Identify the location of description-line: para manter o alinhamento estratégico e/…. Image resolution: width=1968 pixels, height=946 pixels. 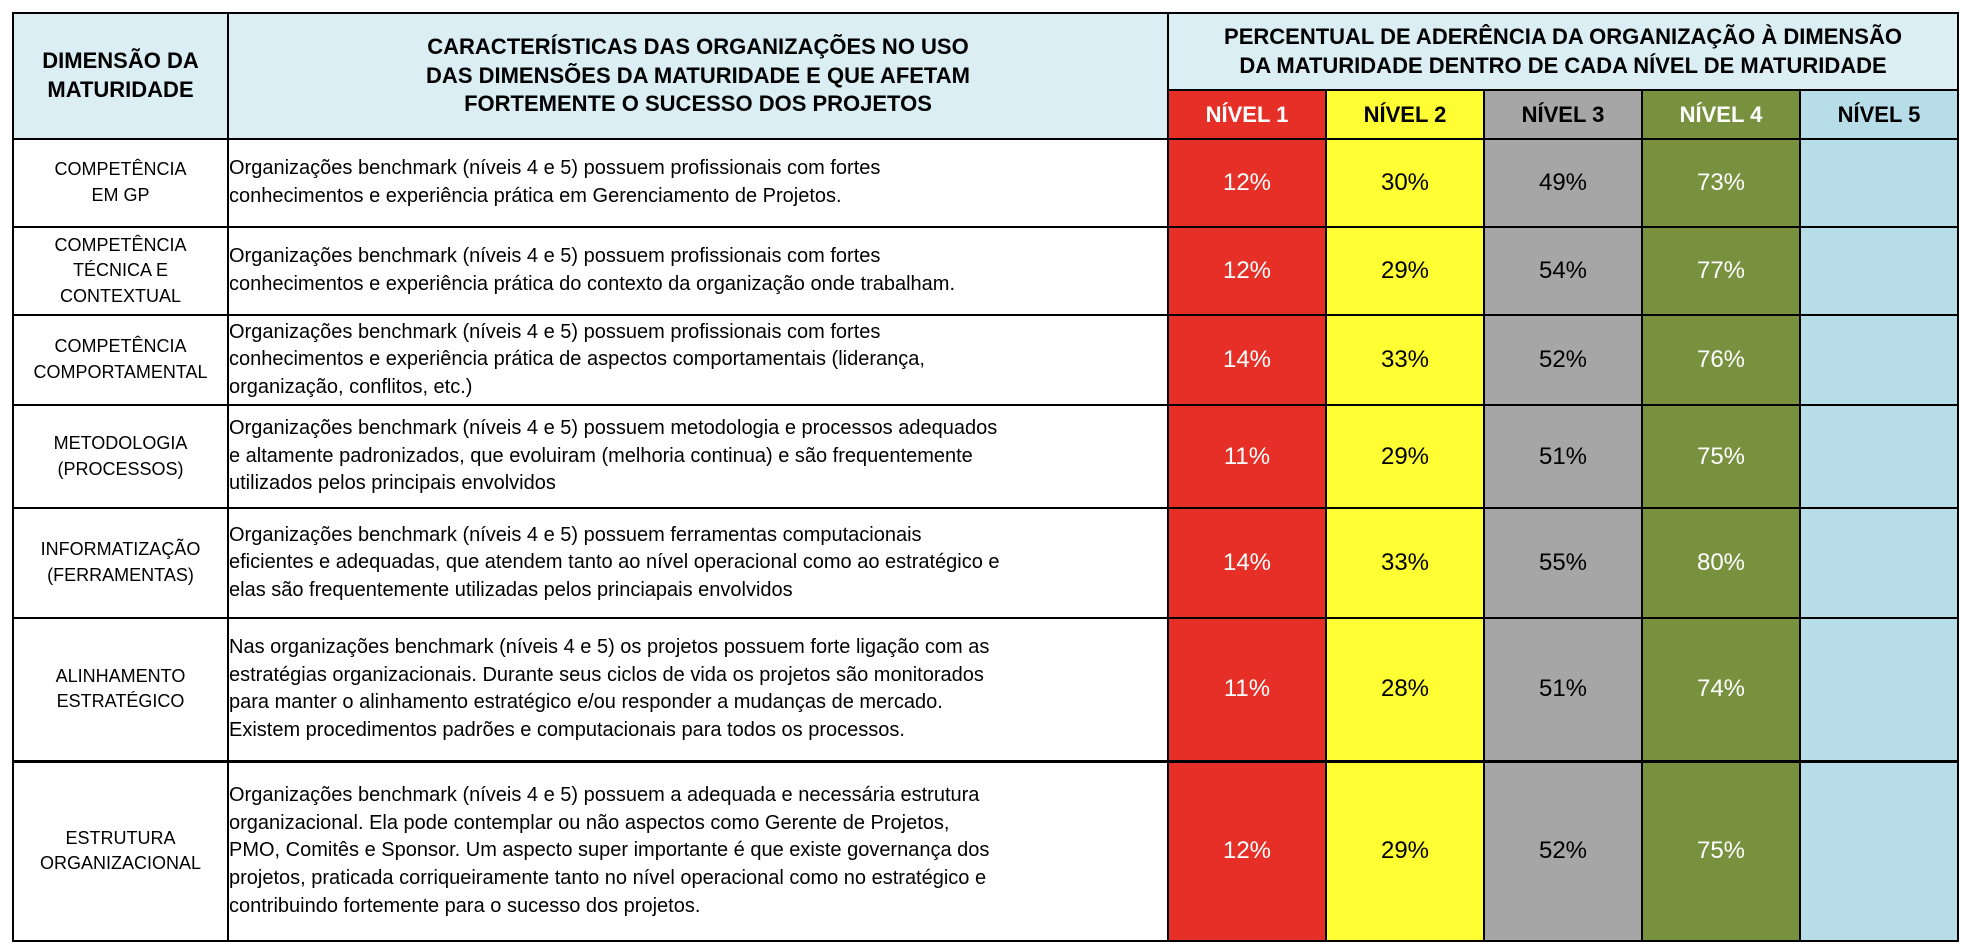
(586, 702).